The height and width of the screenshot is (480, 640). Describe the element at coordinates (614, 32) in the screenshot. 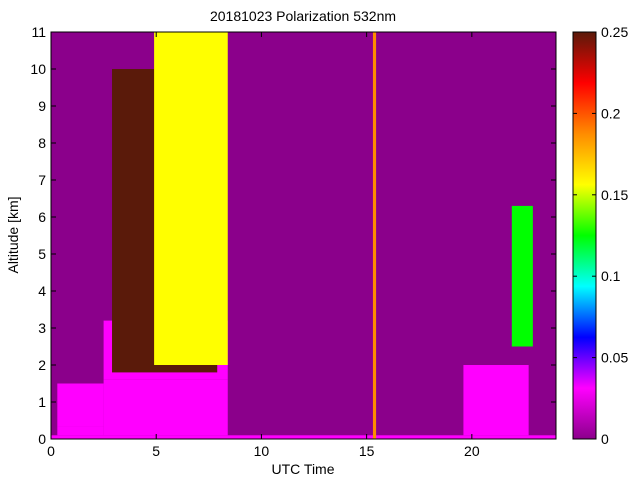

I see `colorbar-tick-label: 0.25` at that location.